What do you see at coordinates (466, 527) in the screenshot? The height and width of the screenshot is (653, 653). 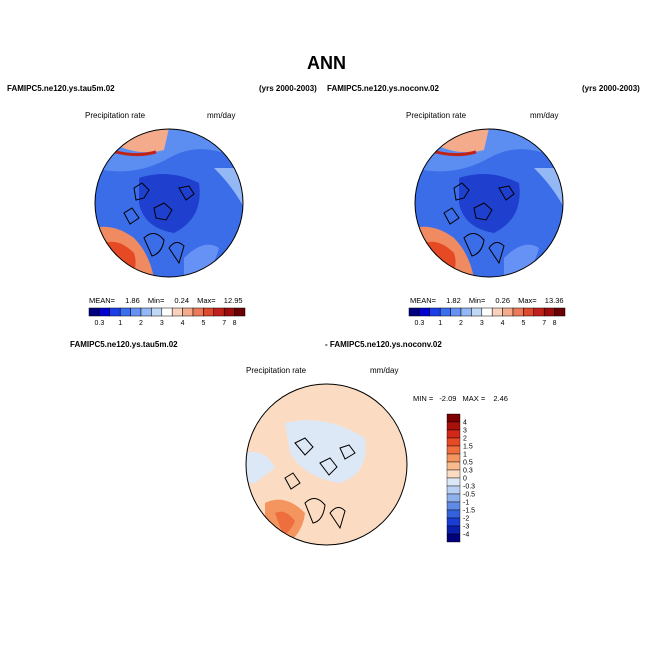 I see `diff-colorbar-tick-label: -3` at bounding box center [466, 527].